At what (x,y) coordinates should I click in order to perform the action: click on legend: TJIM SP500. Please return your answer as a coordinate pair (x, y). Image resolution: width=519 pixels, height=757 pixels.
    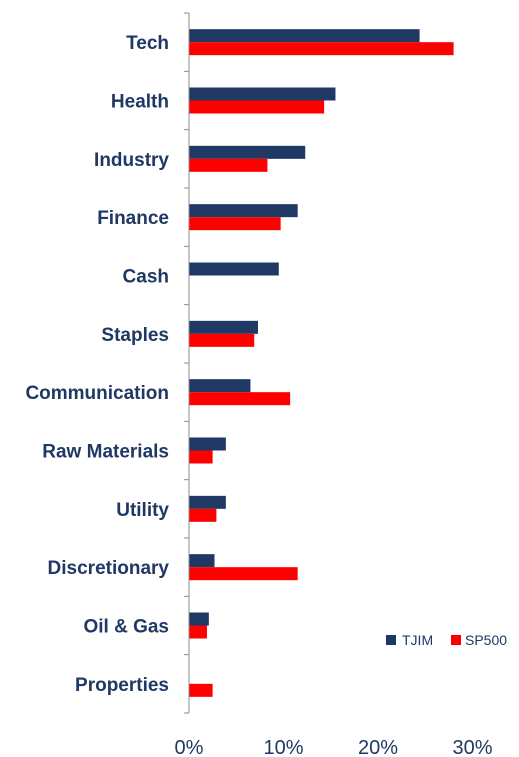
    Looking at the image, I should click on (446, 640).